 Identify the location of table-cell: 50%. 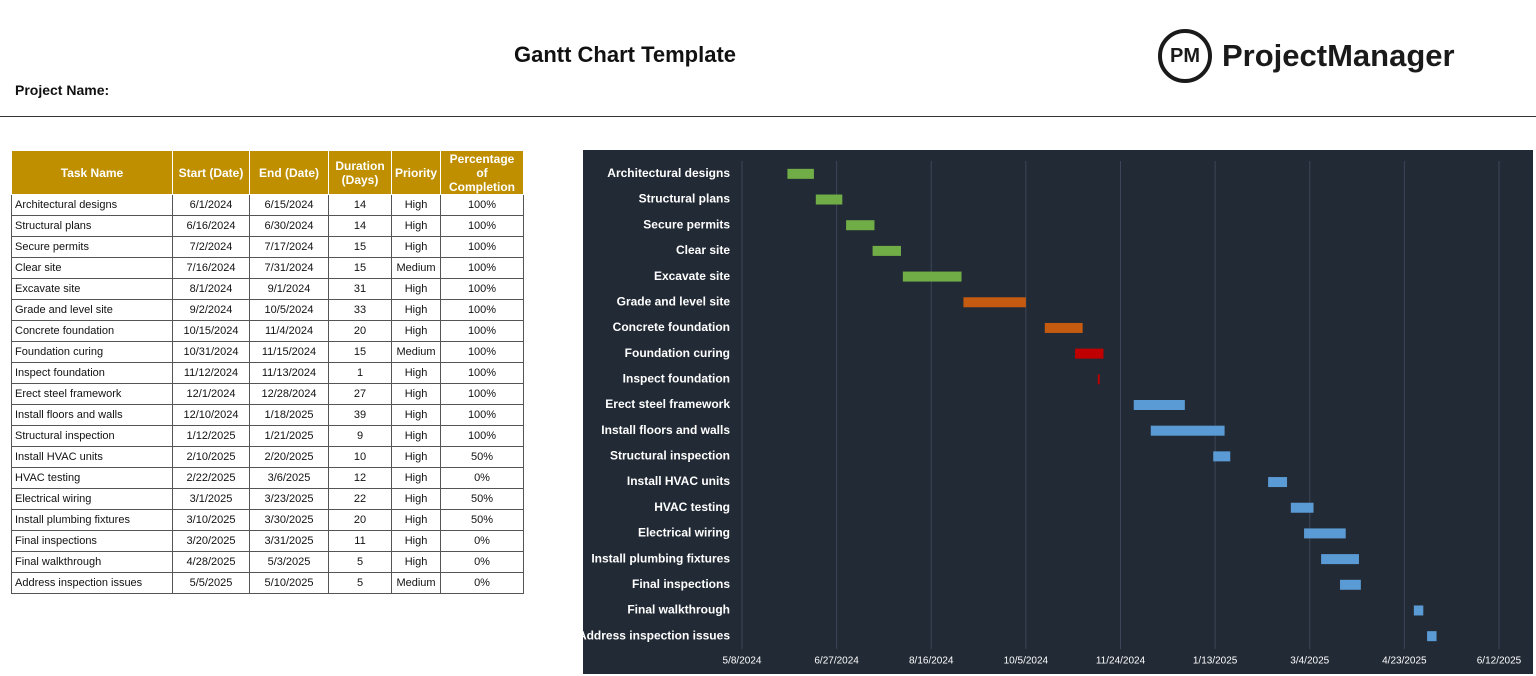
(482, 520).